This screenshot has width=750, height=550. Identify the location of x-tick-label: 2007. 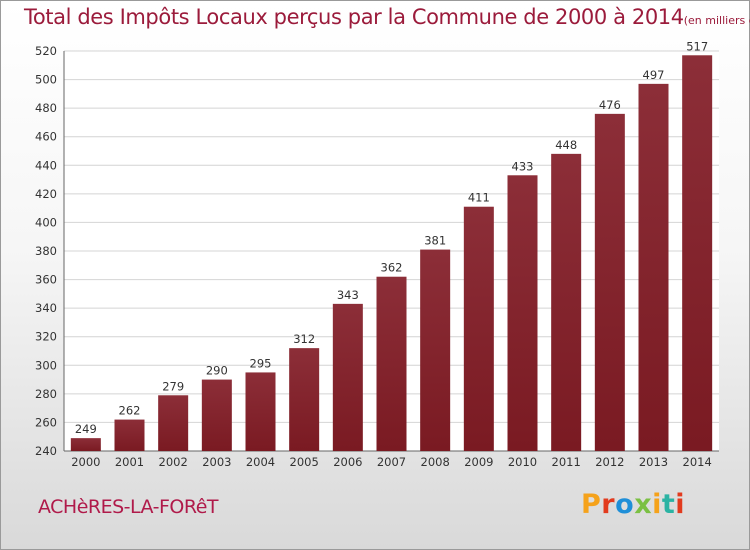
(391, 462).